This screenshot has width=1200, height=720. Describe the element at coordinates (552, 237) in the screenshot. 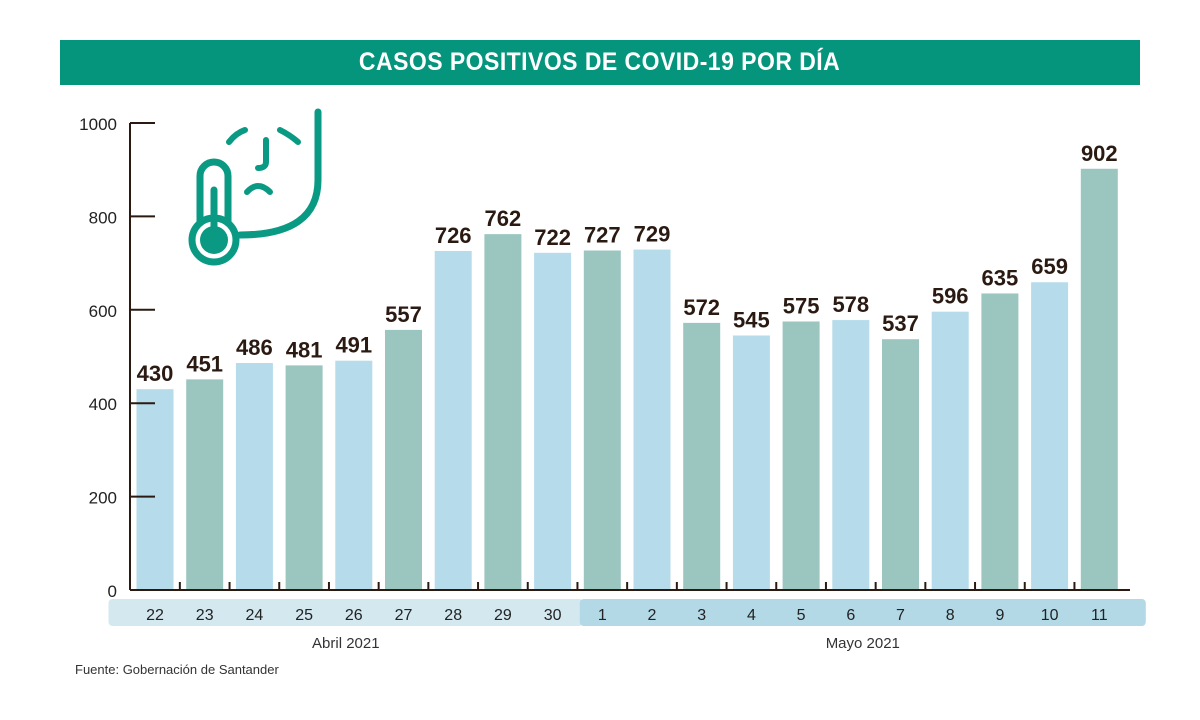

I see `data-label: 722` at that location.